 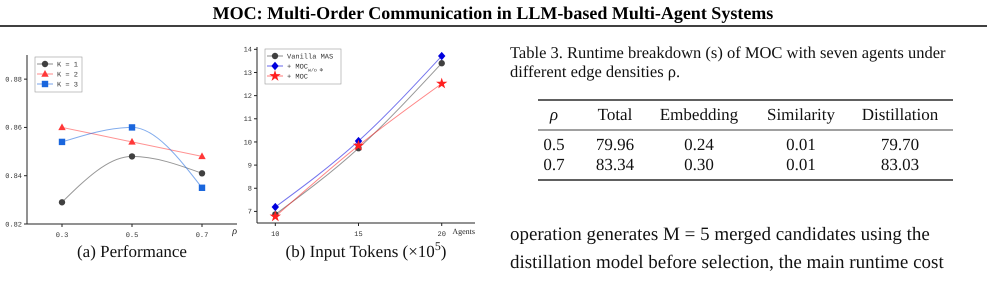 I want to click on text: 0.7 83.34 0.30 0.01 83.03, so click(x=731, y=164).